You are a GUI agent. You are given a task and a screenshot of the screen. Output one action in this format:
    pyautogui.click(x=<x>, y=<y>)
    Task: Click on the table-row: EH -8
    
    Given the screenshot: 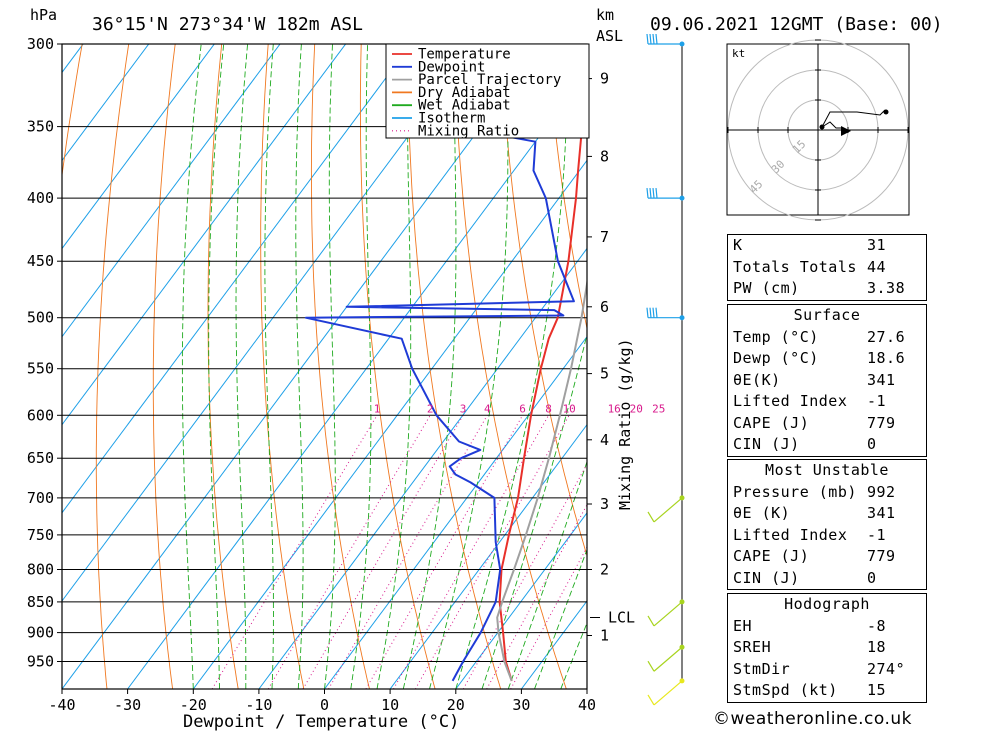 What is the action you would take?
    pyautogui.click(x=827, y=627)
    